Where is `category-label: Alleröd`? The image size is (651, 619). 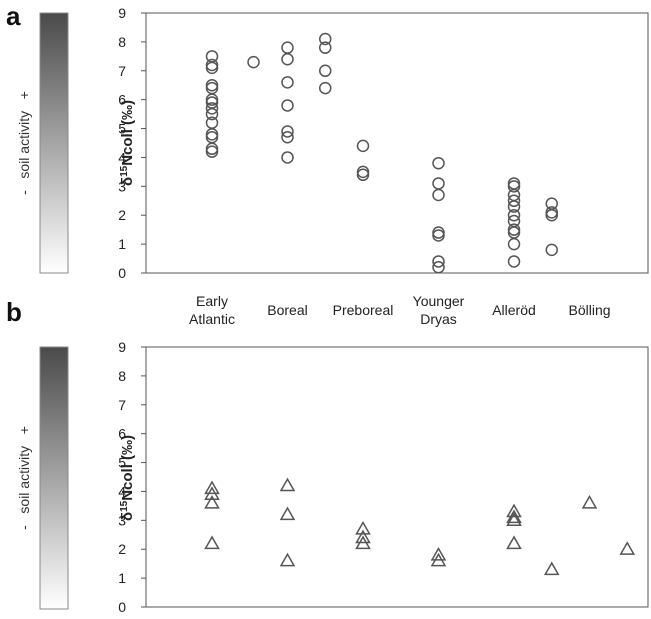
category-label: Alleröd is located at coordinates (514, 310).